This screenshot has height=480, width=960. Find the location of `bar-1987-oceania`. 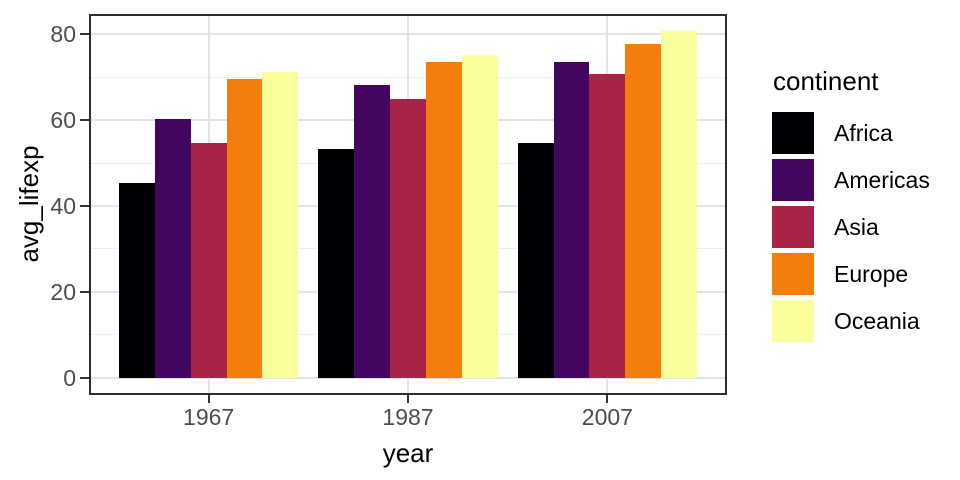

bar-1987-oceania is located at coordinates (479, 216).